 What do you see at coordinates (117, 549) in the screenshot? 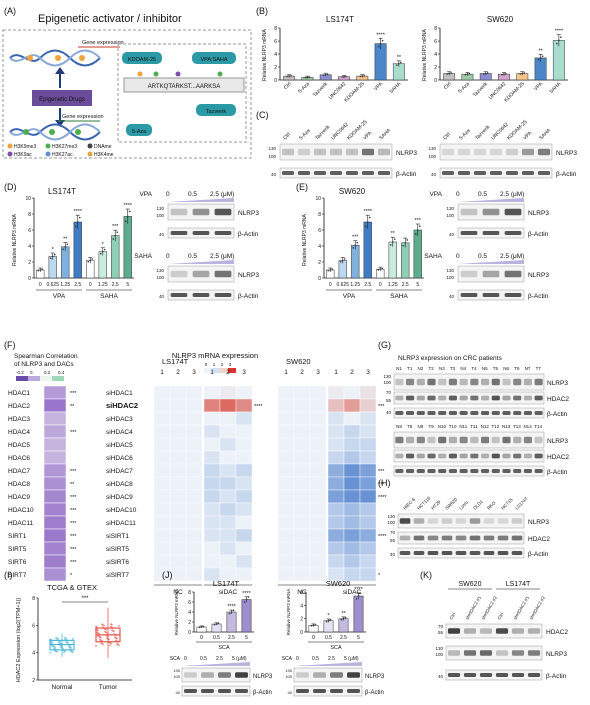
I see `si-label: siSIRT5` at bounding box center [117, 549].